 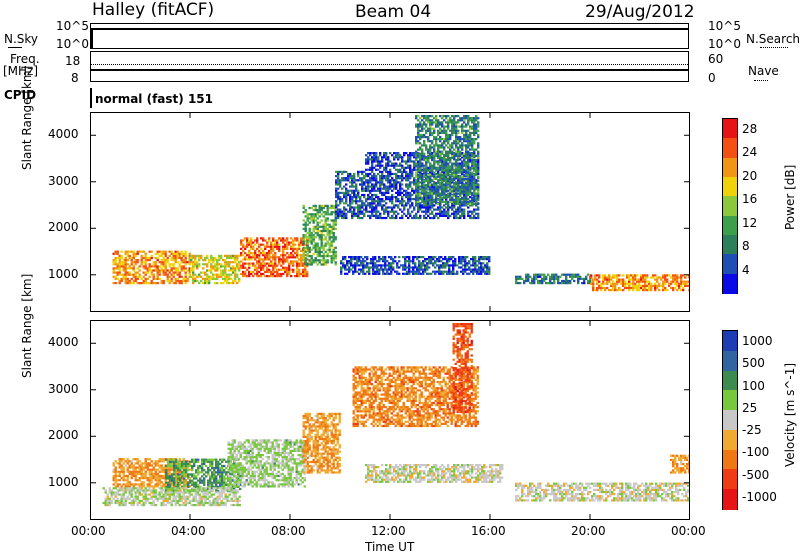 What do you see at coordinates (763, 71) in the screenshot?
I see `nave-label: Nave` at bounding box center [763, 71].